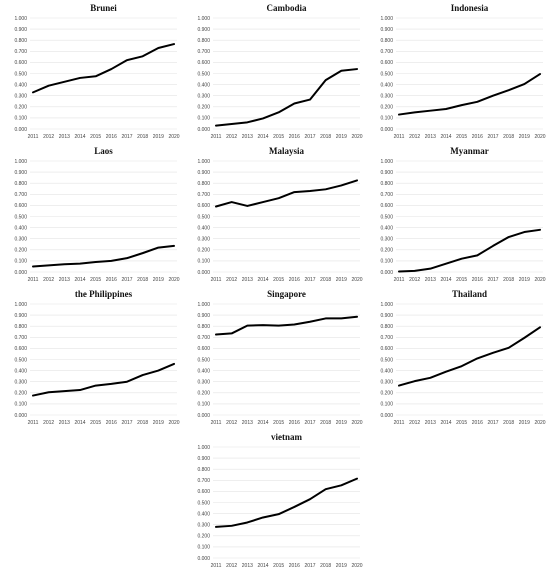  I want to click on chart-title: Singapore, so click(286, 294).